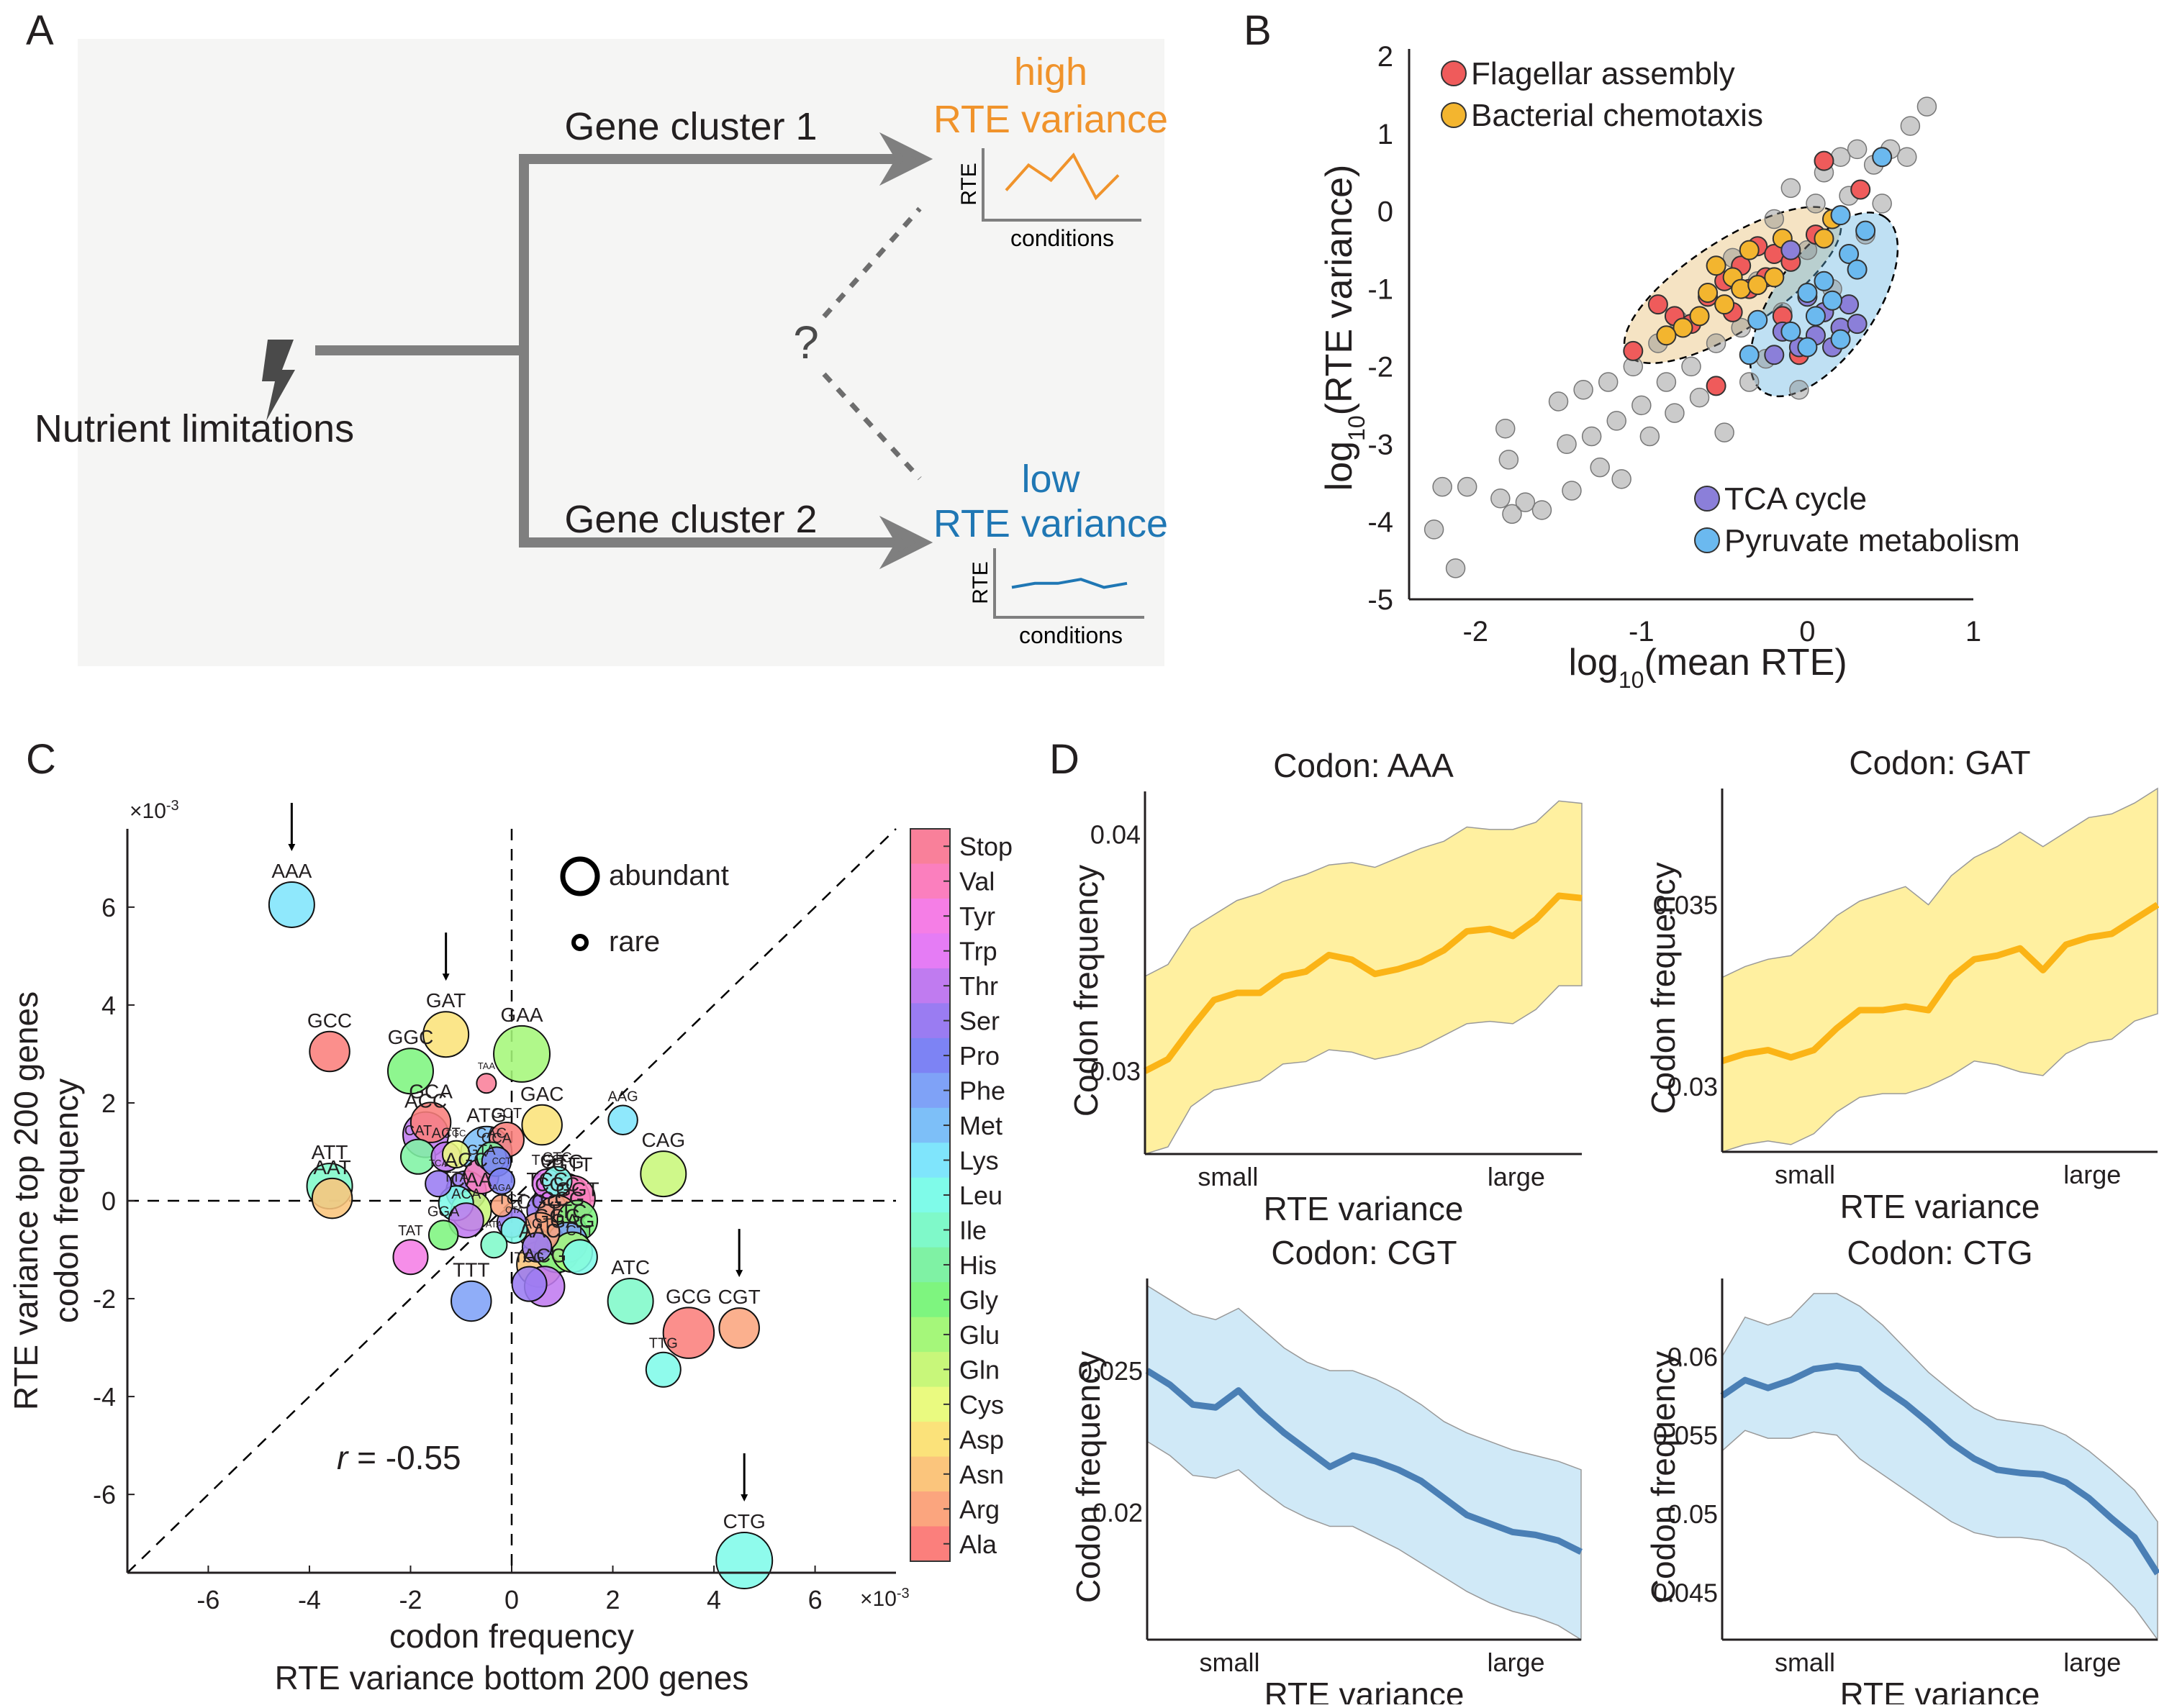 Image resolution: width=2159 pixels, height=1708 pixels. Describe the element at coordinates (1642, 632) in the screenshot. I see `x-tick-label: -1` at that location.